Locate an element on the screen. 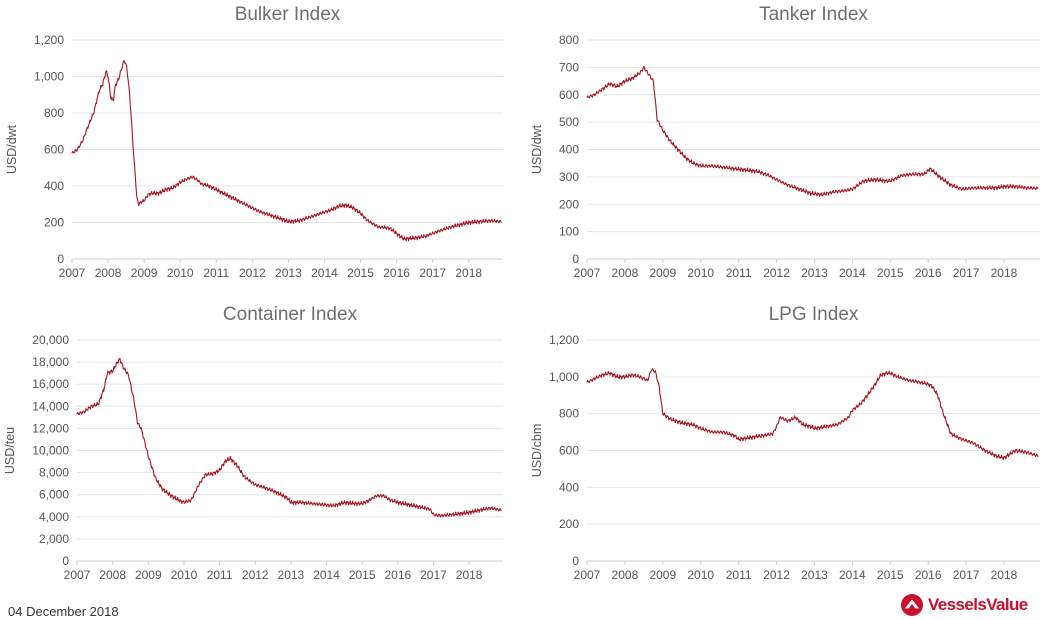 The width and height of the screenshot is (1045, 620). brand-logo: VesselsValue is located at coordinates (964, 605).